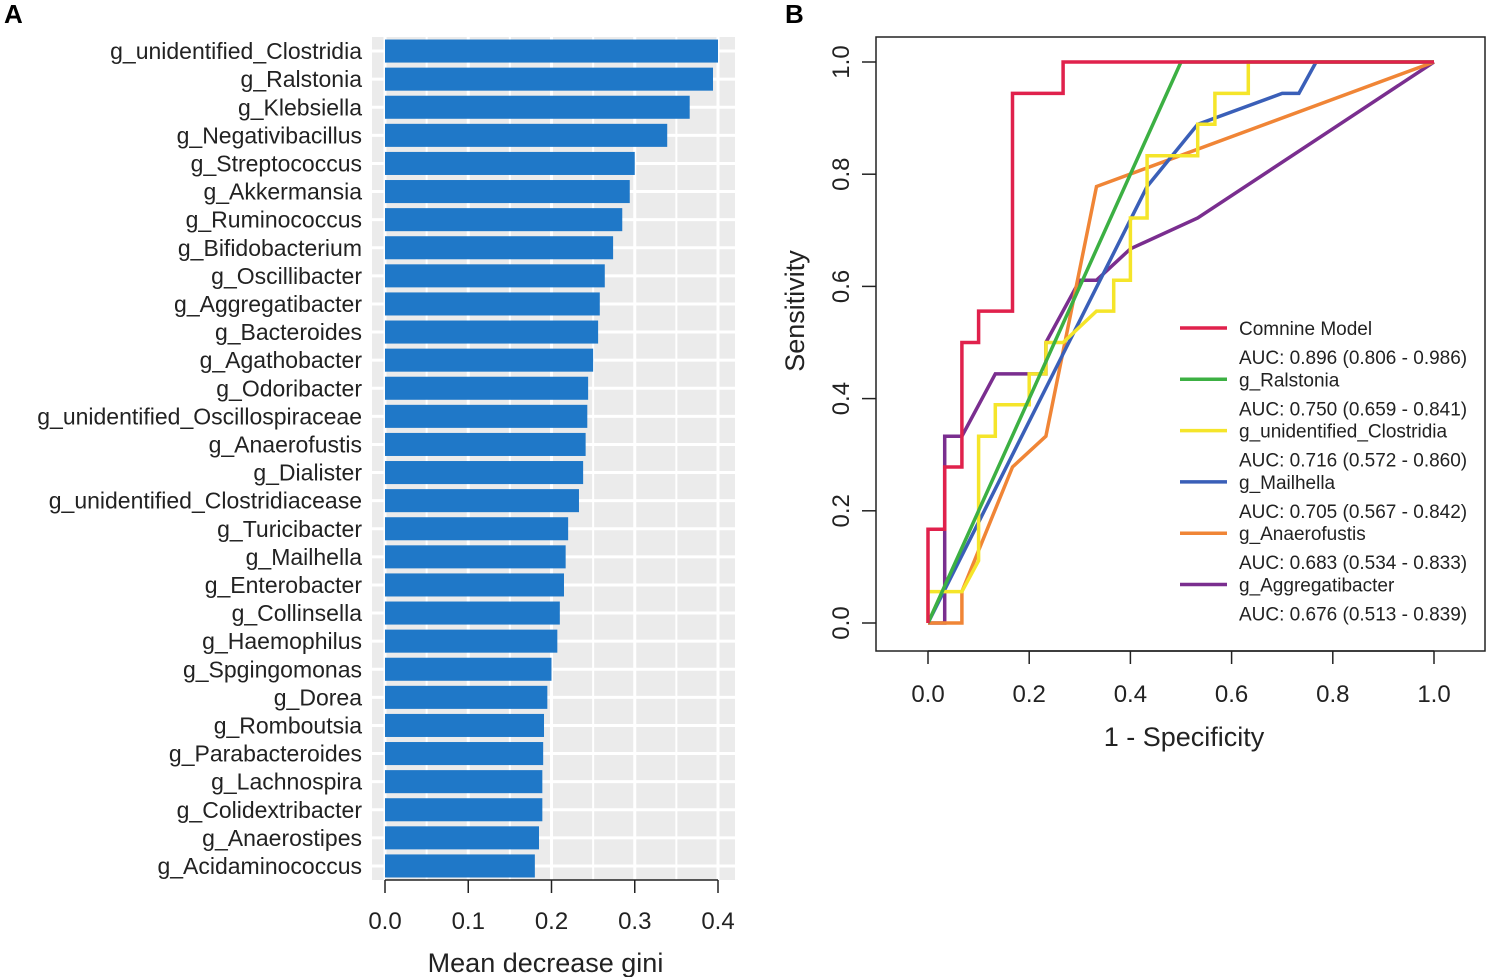  Describe the element at coordinates (852, 342) in the screenshot. I see `y-axis: 0.0 0.2 0.4 0.6 0.8 1.0` at that location.